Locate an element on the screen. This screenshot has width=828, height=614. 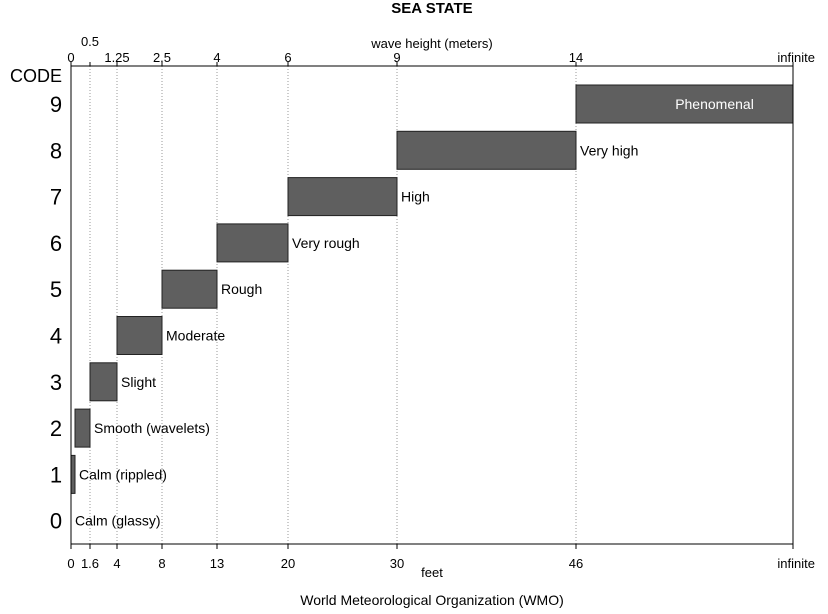
code-label: 0 is located at coordinates (56, 521).